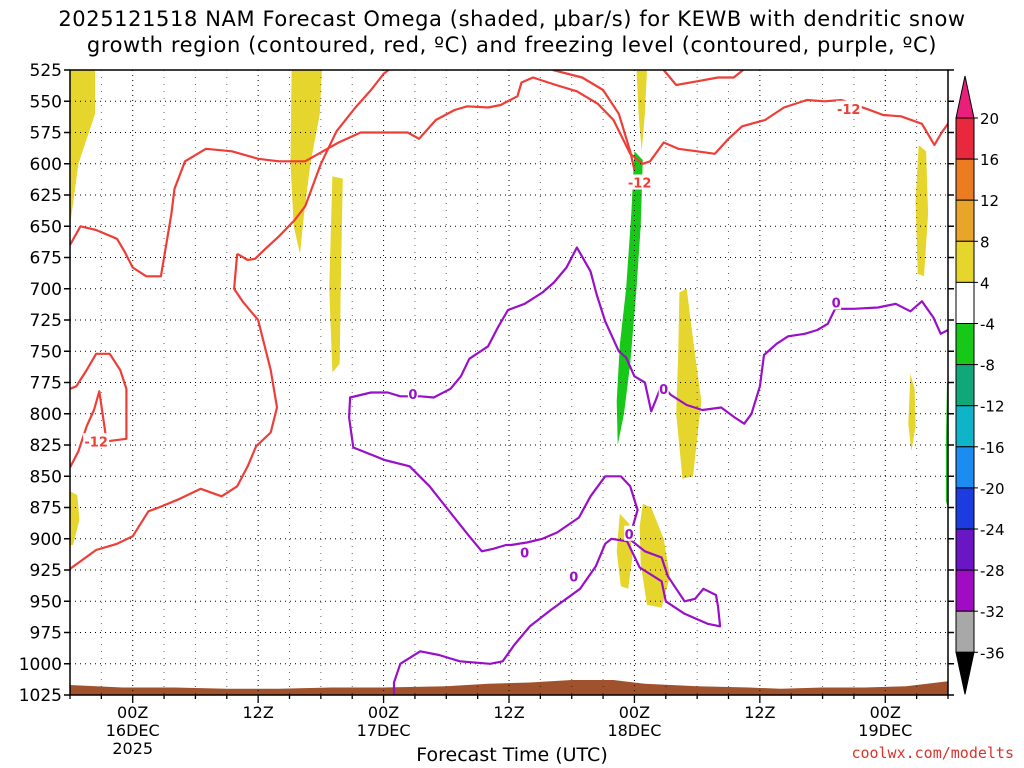  Describe the element at coordinates (46, 227) in the screenshot. I see `y-tick-label: 650` at that location.